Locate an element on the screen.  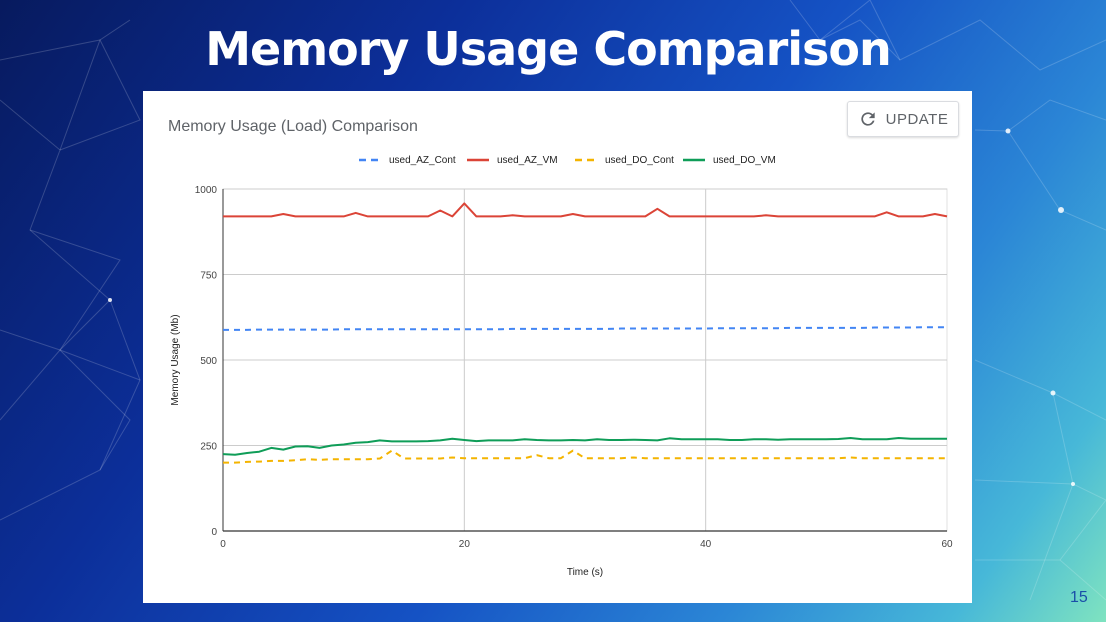
y-tick-label: 0 is located at coordinates (214, 532).